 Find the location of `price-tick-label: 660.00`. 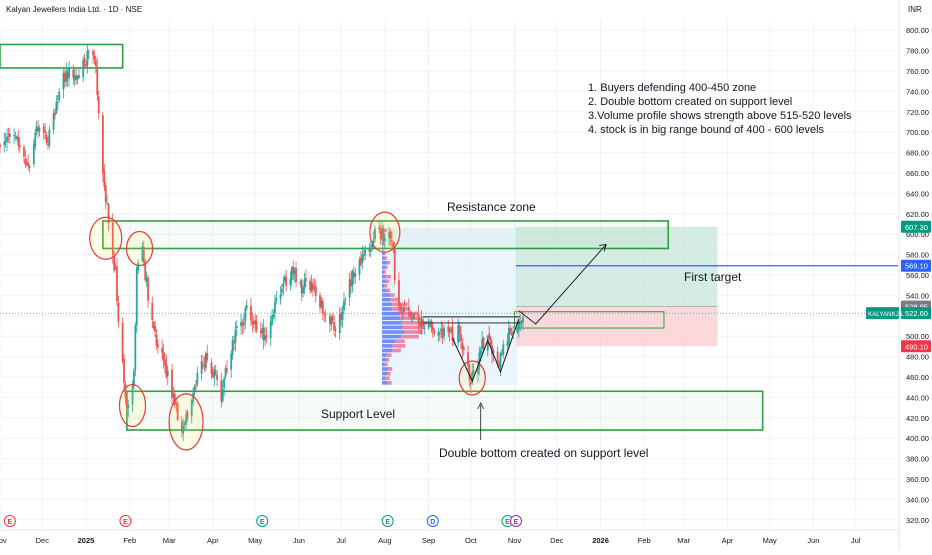

price-tick-label: 660.00 is located at coordinates (917, 173).